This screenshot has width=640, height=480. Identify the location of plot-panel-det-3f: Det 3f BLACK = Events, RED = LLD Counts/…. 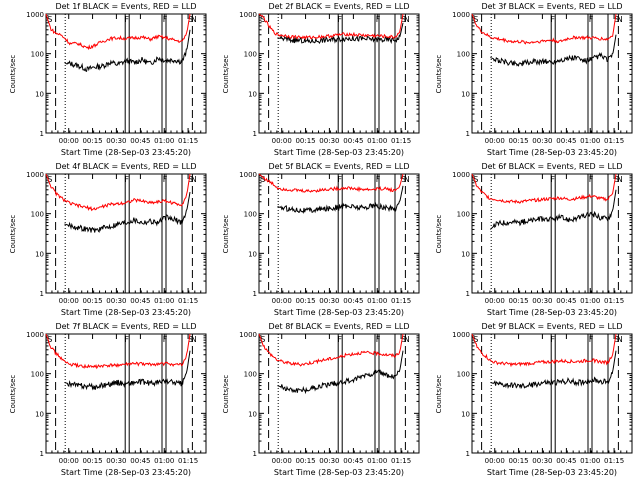
(532, 80).